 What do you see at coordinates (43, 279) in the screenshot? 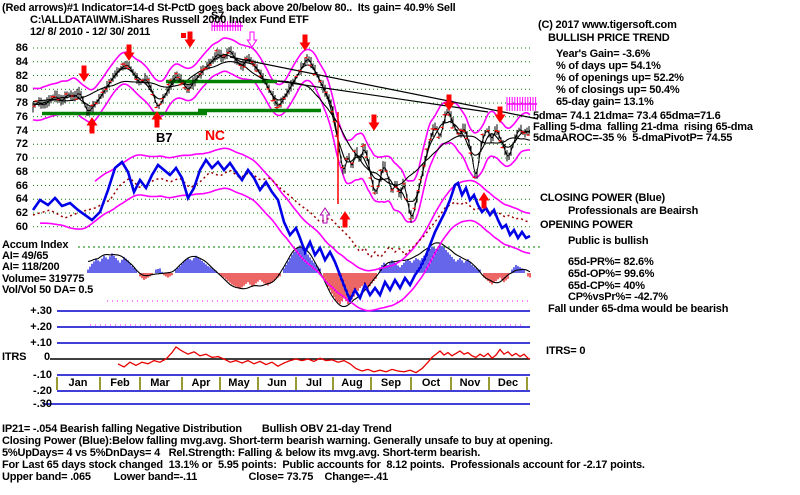
I see `volume-label: Volume= 319775` at bounding box center [43, 279].